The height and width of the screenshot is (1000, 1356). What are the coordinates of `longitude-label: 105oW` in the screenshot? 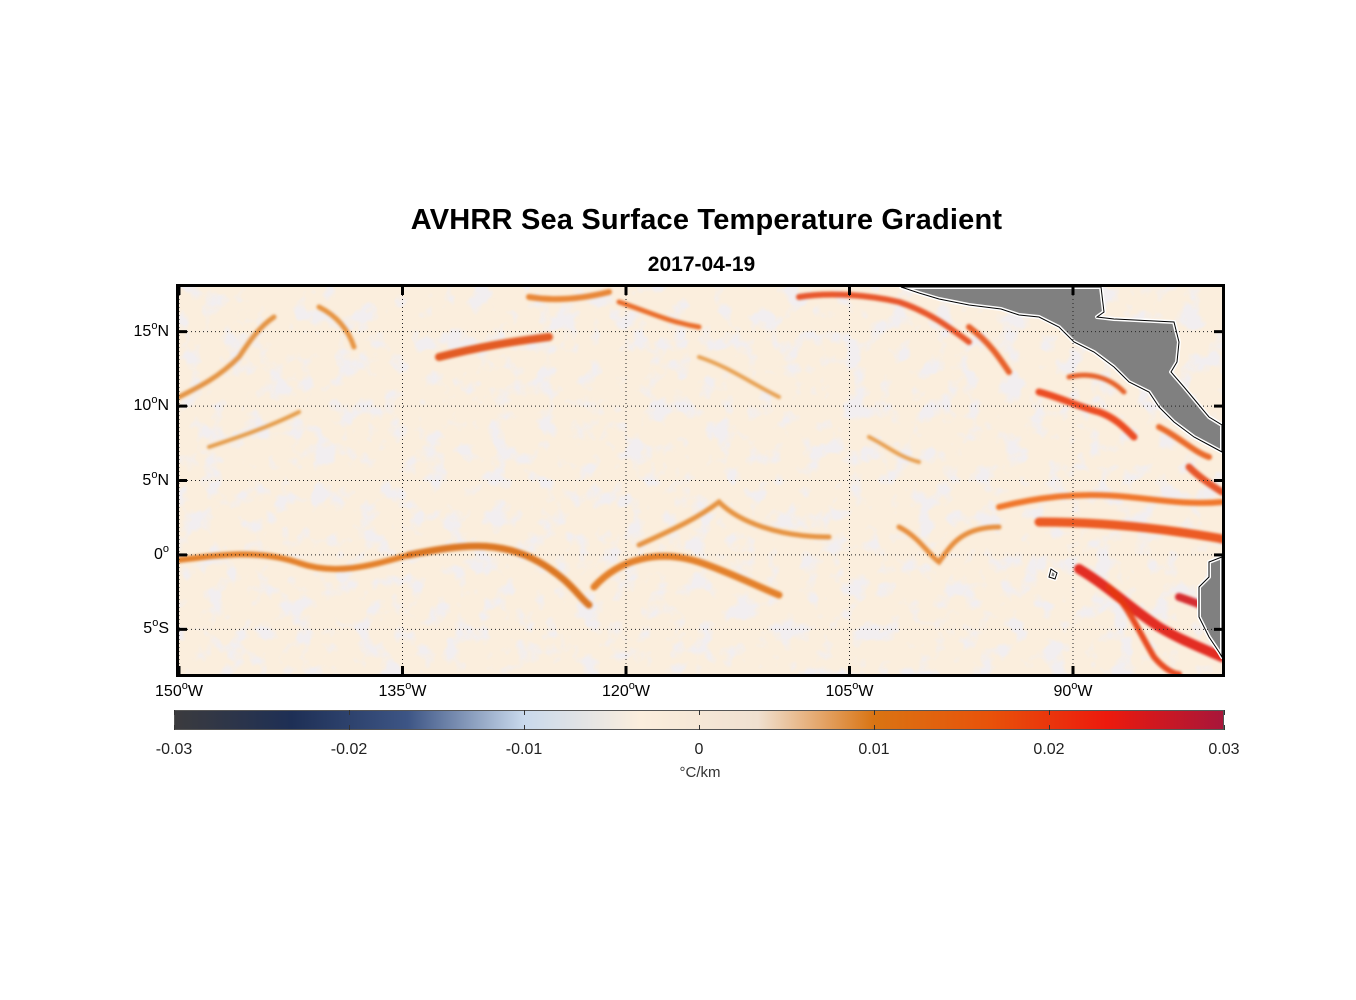 It's located at (850, 690).